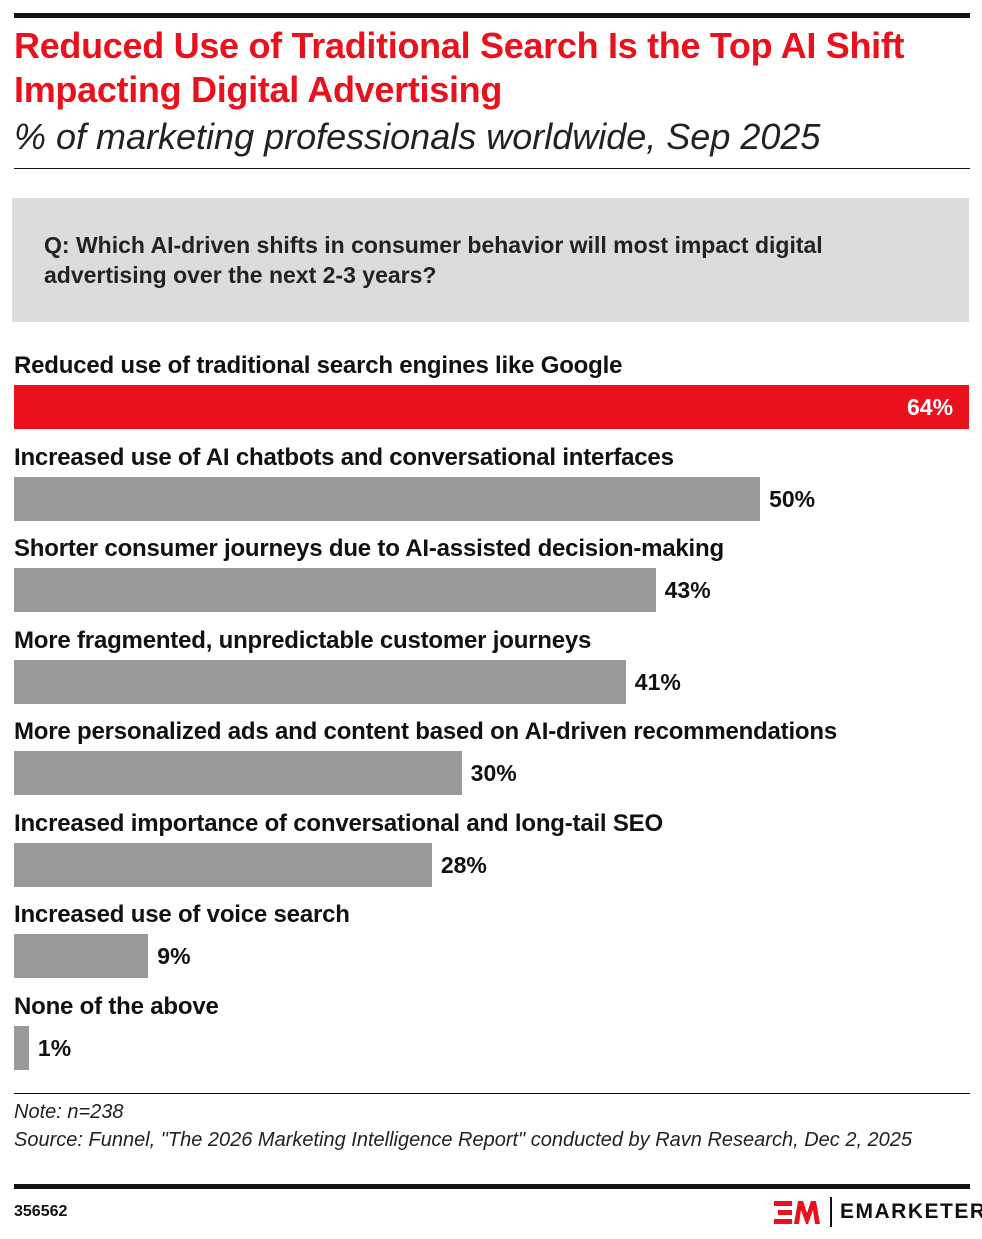 The image size is (982, 1239). Describe the element at coordinates (792, 498) in the screenshot. I see `value-label: 50%` at that location.